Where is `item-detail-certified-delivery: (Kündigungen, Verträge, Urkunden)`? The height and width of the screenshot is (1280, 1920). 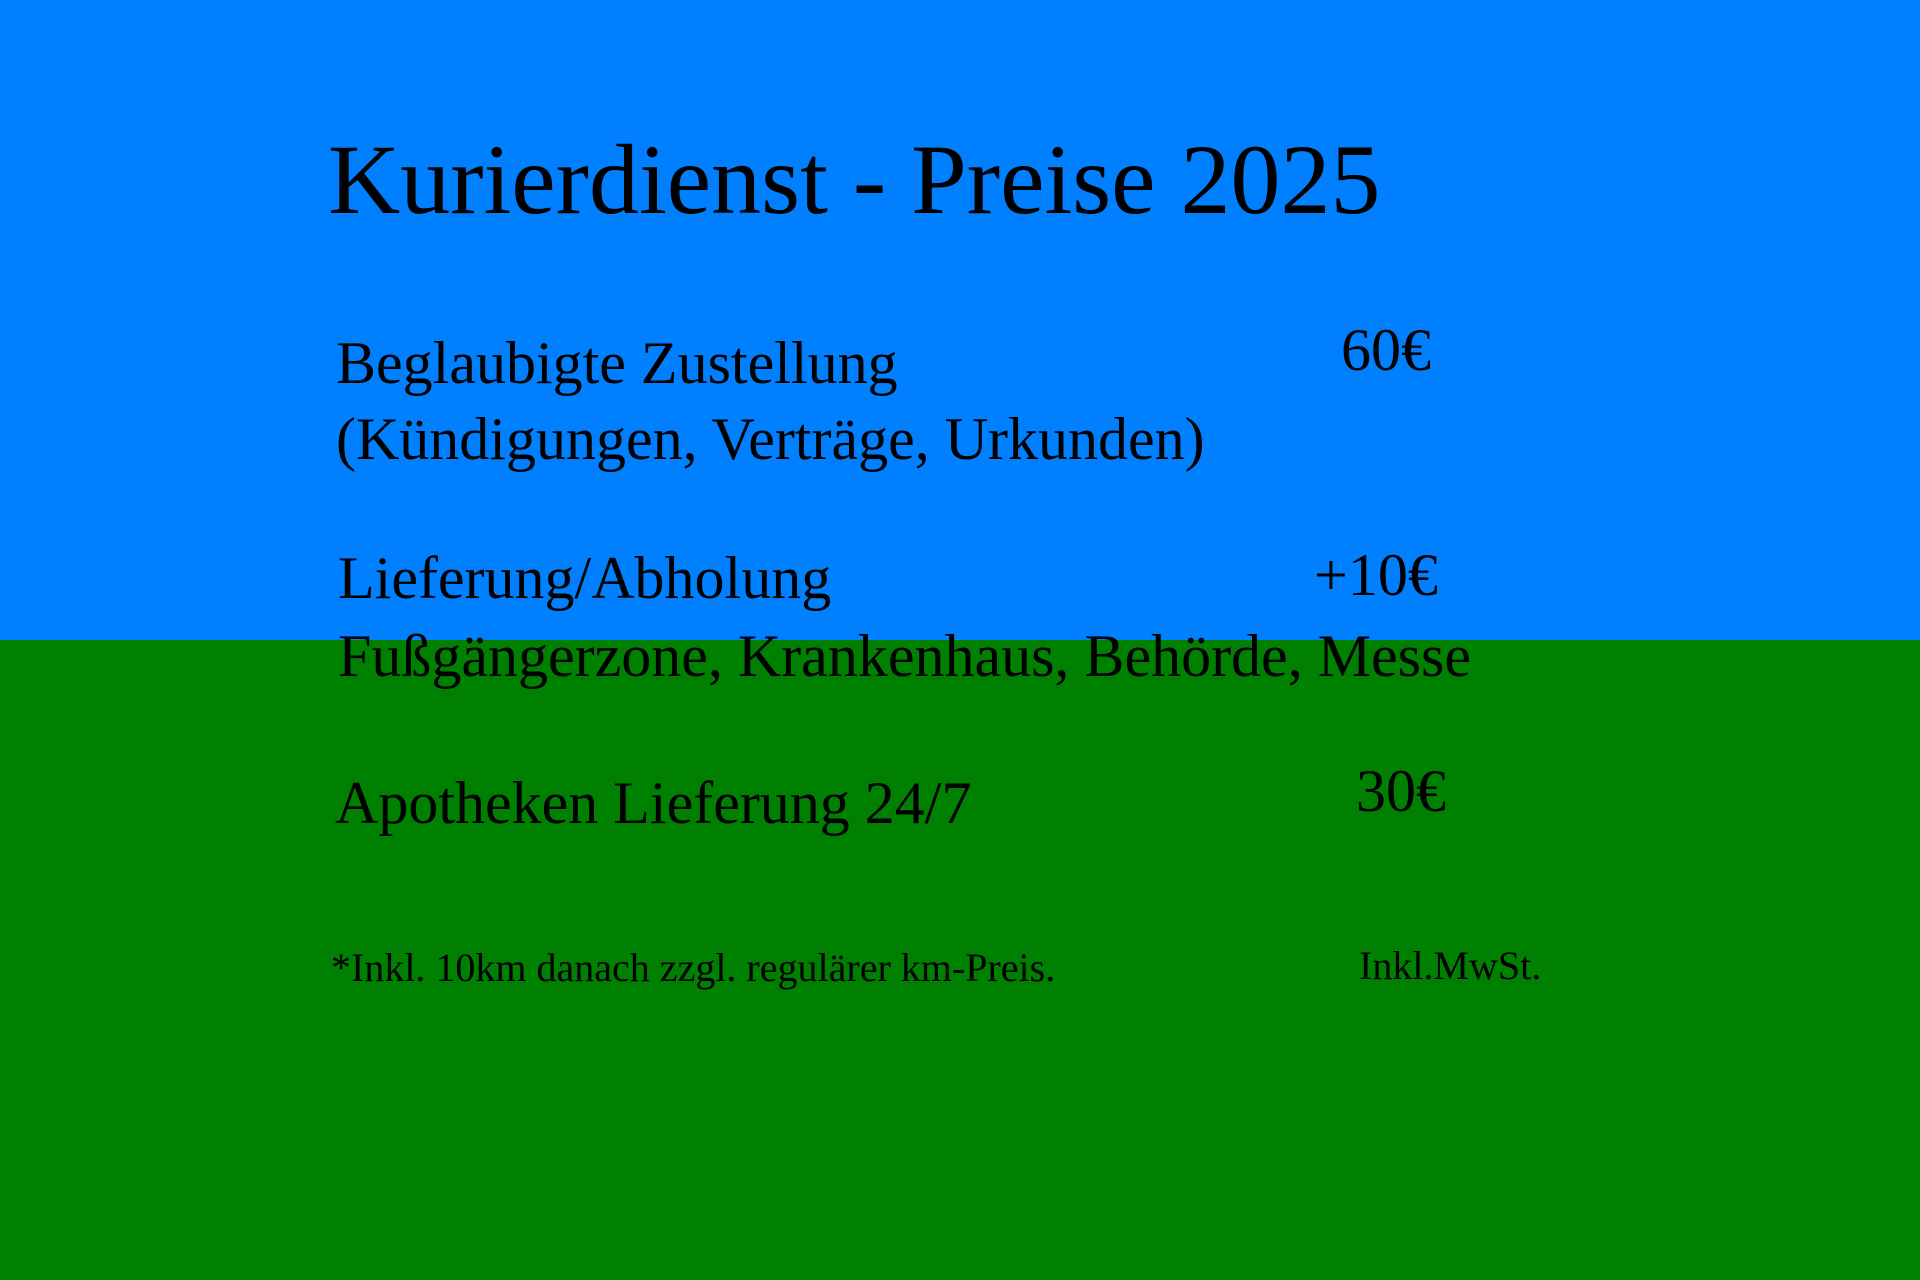 item-detail-certified-delivery: (Kündigungen, Verträge, Urkunden) is located at coordinates (770, 439).